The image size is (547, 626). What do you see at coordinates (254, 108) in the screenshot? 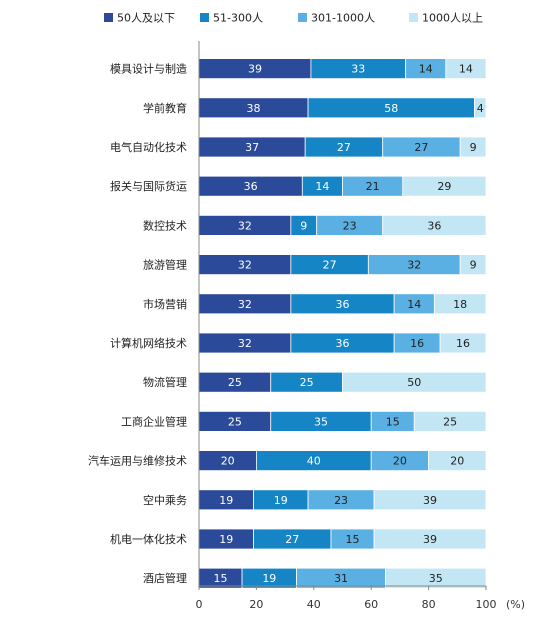
I see `data-label: 38` at bounding box center [254, 108].